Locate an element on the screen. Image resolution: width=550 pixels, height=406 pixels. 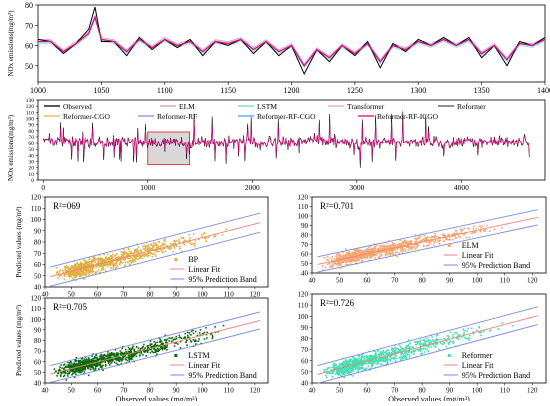
y-axis-label-scatter: Predicted values (mg/m³) is located at coordinates (19, 242).